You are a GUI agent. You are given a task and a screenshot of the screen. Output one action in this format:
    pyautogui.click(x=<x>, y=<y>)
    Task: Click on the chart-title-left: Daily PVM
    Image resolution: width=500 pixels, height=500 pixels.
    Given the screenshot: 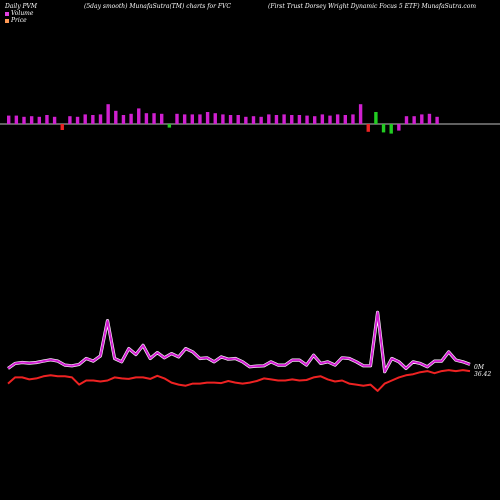 What is the action you would take?
    pyautogui.click(x=21, y=6)
    